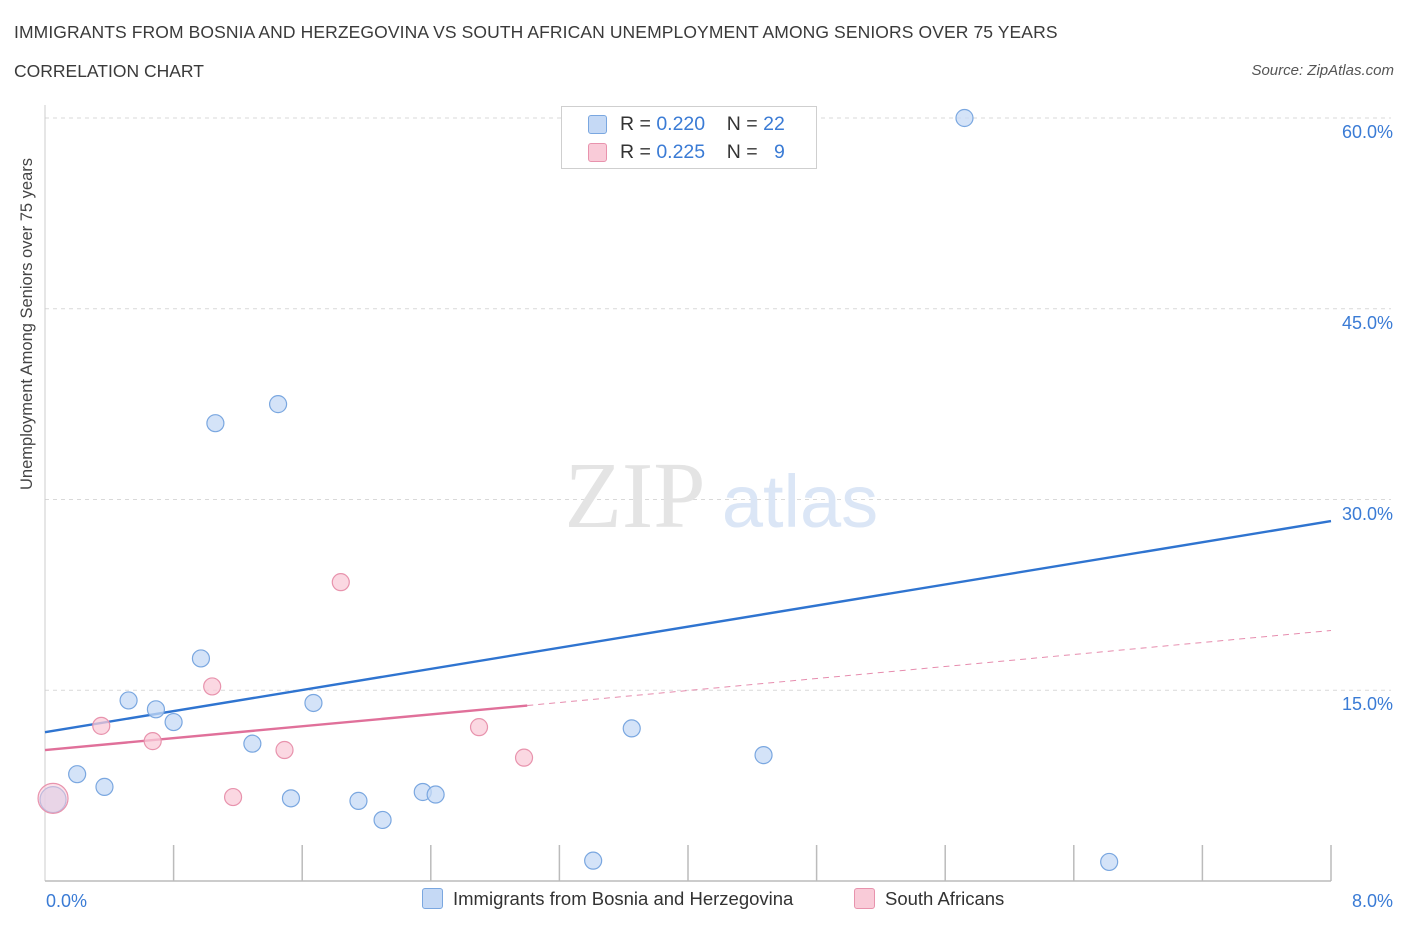  What do you see at coordinates (27, 324) in the screenshot?
I see `y-axis-label: Unemployment Among Seniors over 75 years` at bounding box center [27, 324].